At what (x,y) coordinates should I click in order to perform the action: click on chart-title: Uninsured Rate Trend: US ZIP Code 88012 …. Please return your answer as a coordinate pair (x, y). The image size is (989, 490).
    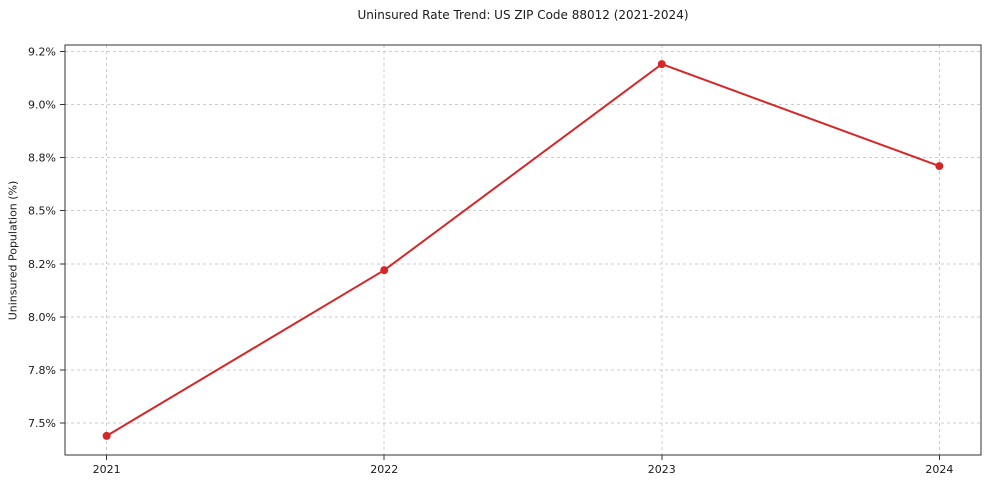
    Looking at the image, I should click on (523, 15).